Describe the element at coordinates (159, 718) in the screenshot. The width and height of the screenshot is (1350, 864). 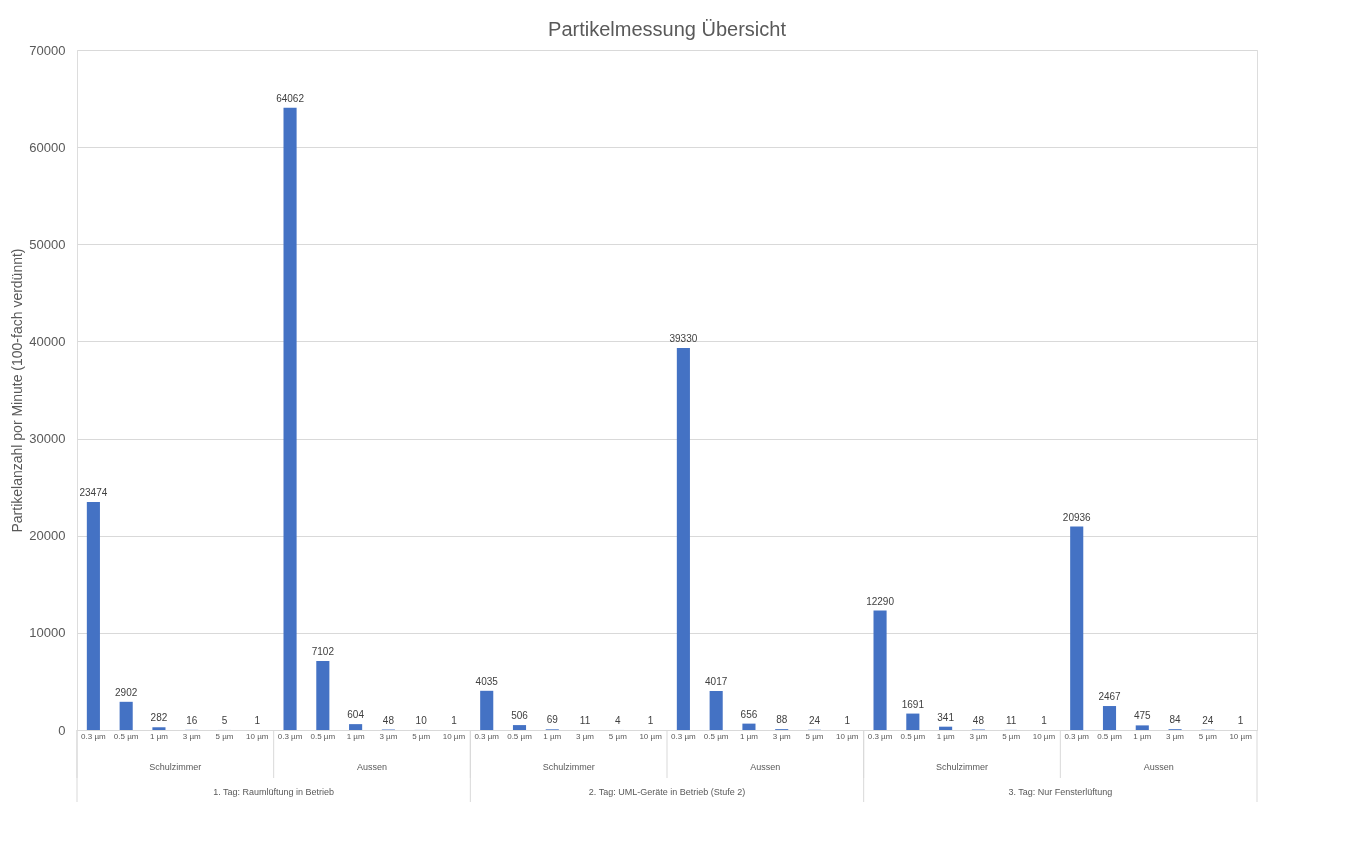
I see `data-label: 282` at that location.